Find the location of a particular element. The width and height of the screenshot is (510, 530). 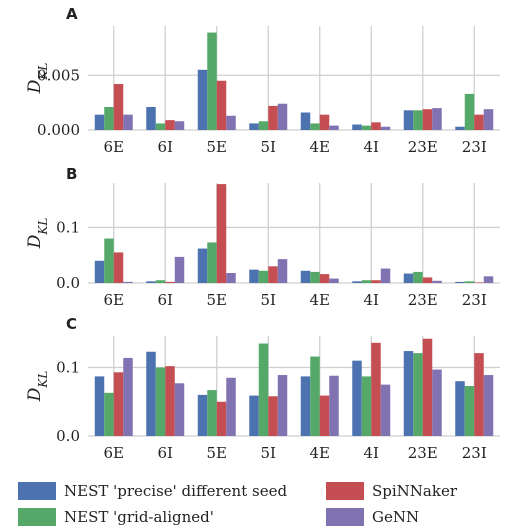

panel-C-xtick-label: 6E is located at coordinates (114, 453).